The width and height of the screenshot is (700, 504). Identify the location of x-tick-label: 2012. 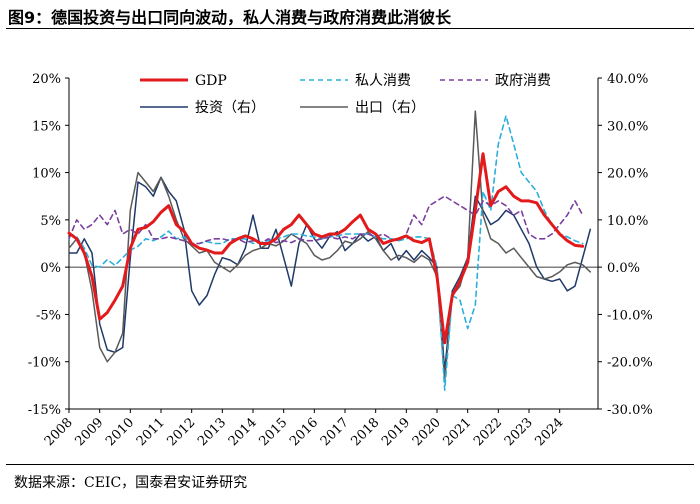
(181, 432).